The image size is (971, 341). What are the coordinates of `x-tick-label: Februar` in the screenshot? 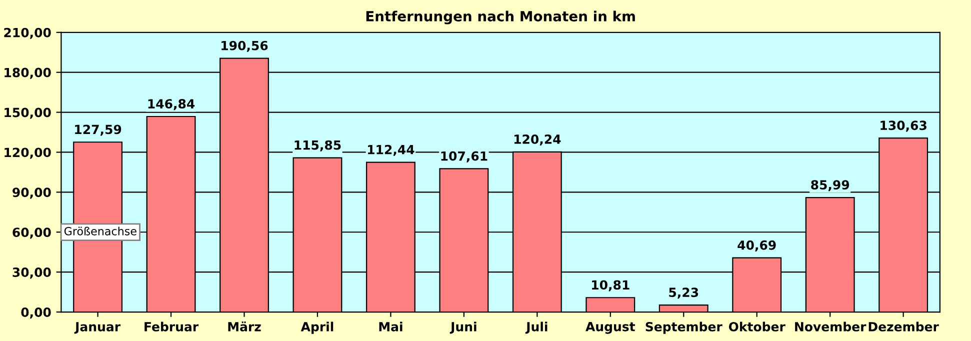 It's located at (171, 327).